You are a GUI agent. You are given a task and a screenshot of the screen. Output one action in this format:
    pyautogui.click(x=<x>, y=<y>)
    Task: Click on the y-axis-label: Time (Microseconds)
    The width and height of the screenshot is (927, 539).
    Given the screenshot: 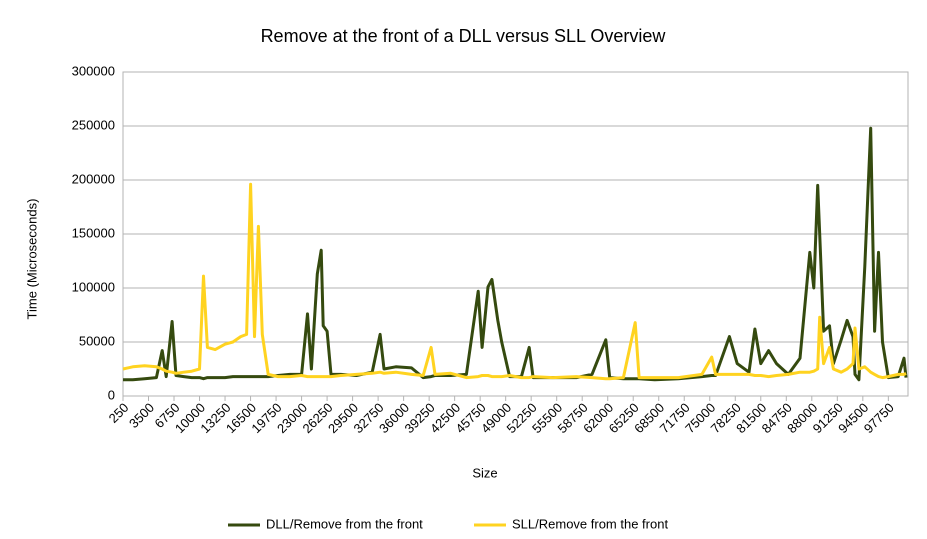 What is the action you would take?
    pyautogui.click(x=31, y=259)
    